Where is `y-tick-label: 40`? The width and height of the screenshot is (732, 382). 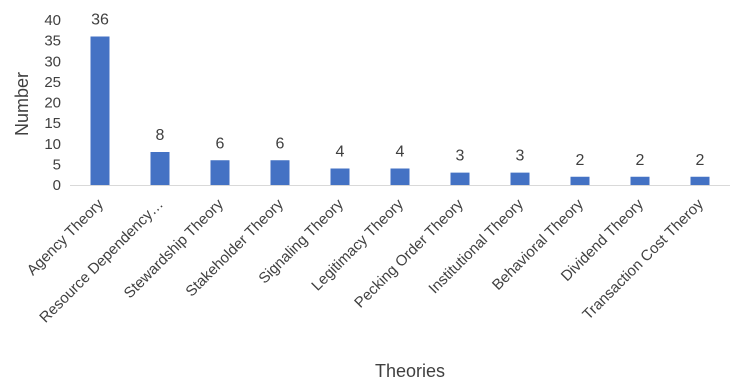
y-tick-label: 40 is located at coordinates (52, 20).